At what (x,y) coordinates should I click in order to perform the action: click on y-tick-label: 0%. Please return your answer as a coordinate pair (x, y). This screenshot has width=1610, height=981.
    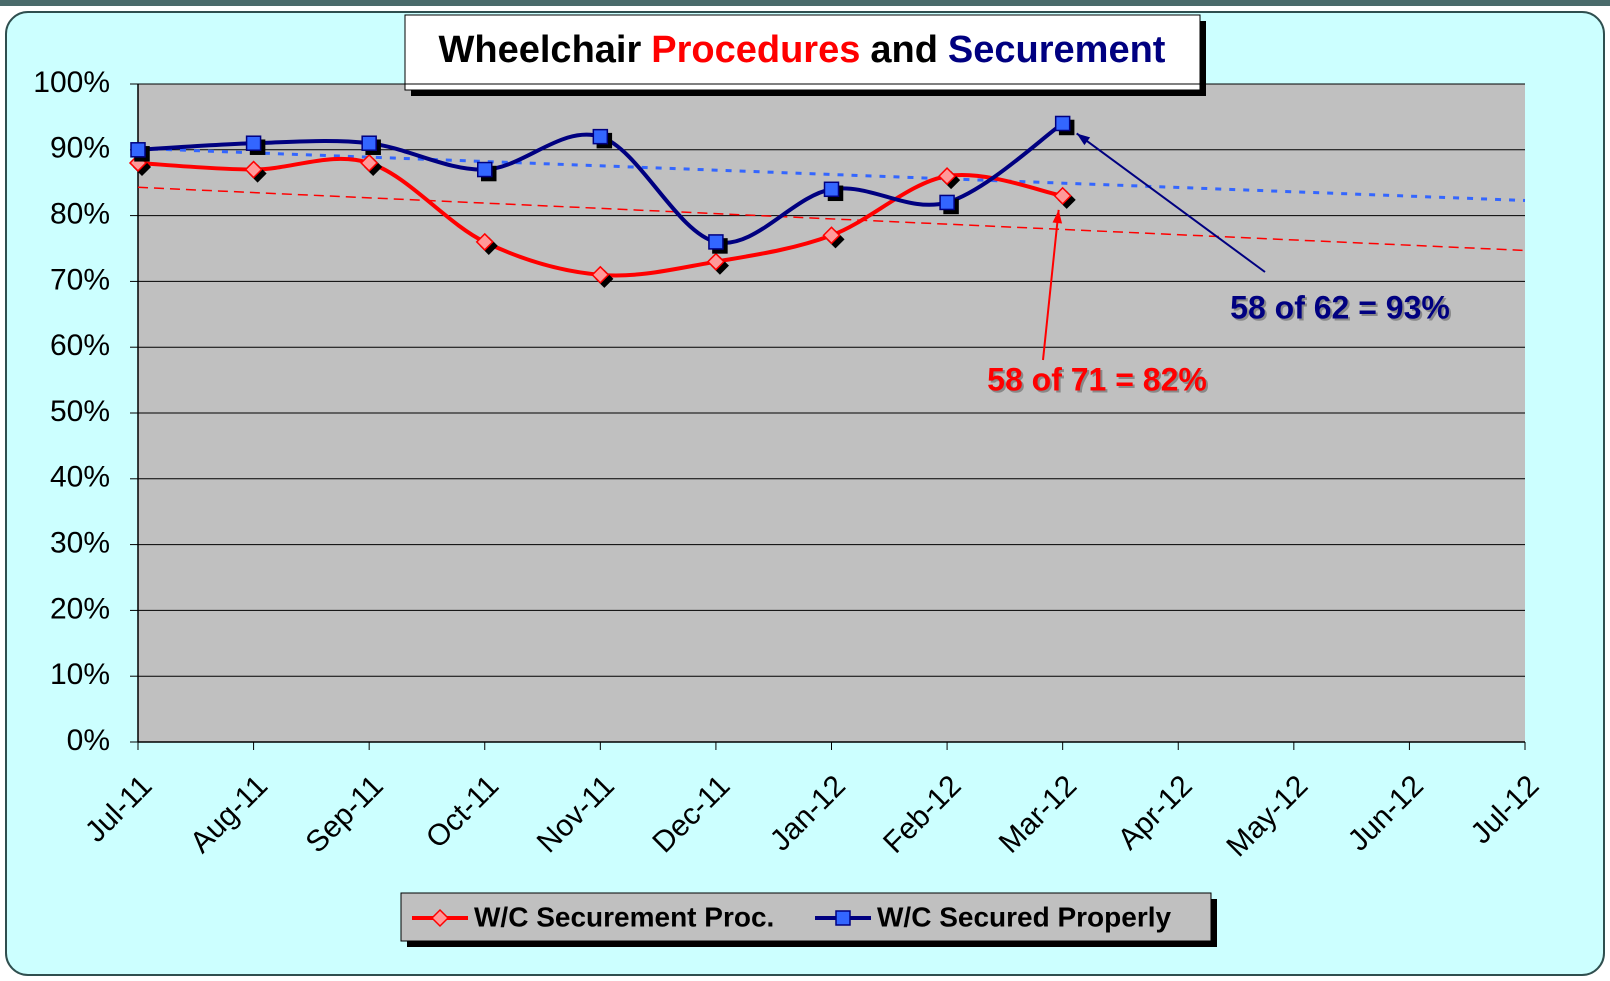
    Looking at the image, I should click on (88, 740).